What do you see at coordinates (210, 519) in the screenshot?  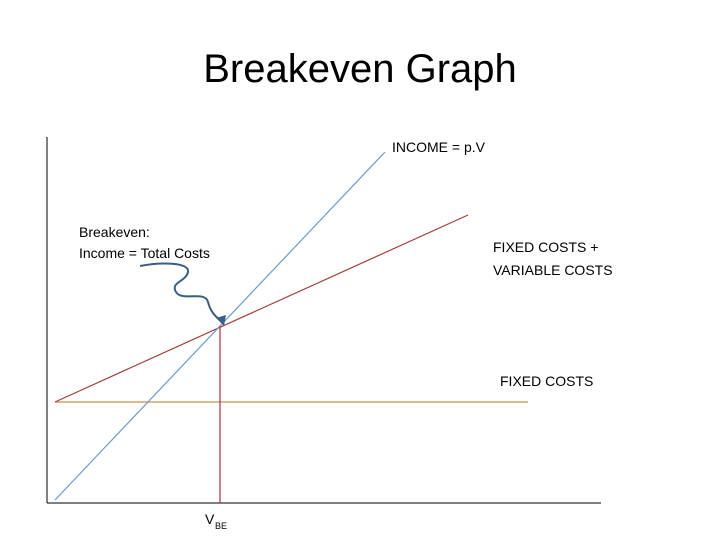 I see `vbe-label: V` at bounding box center [210, 519].